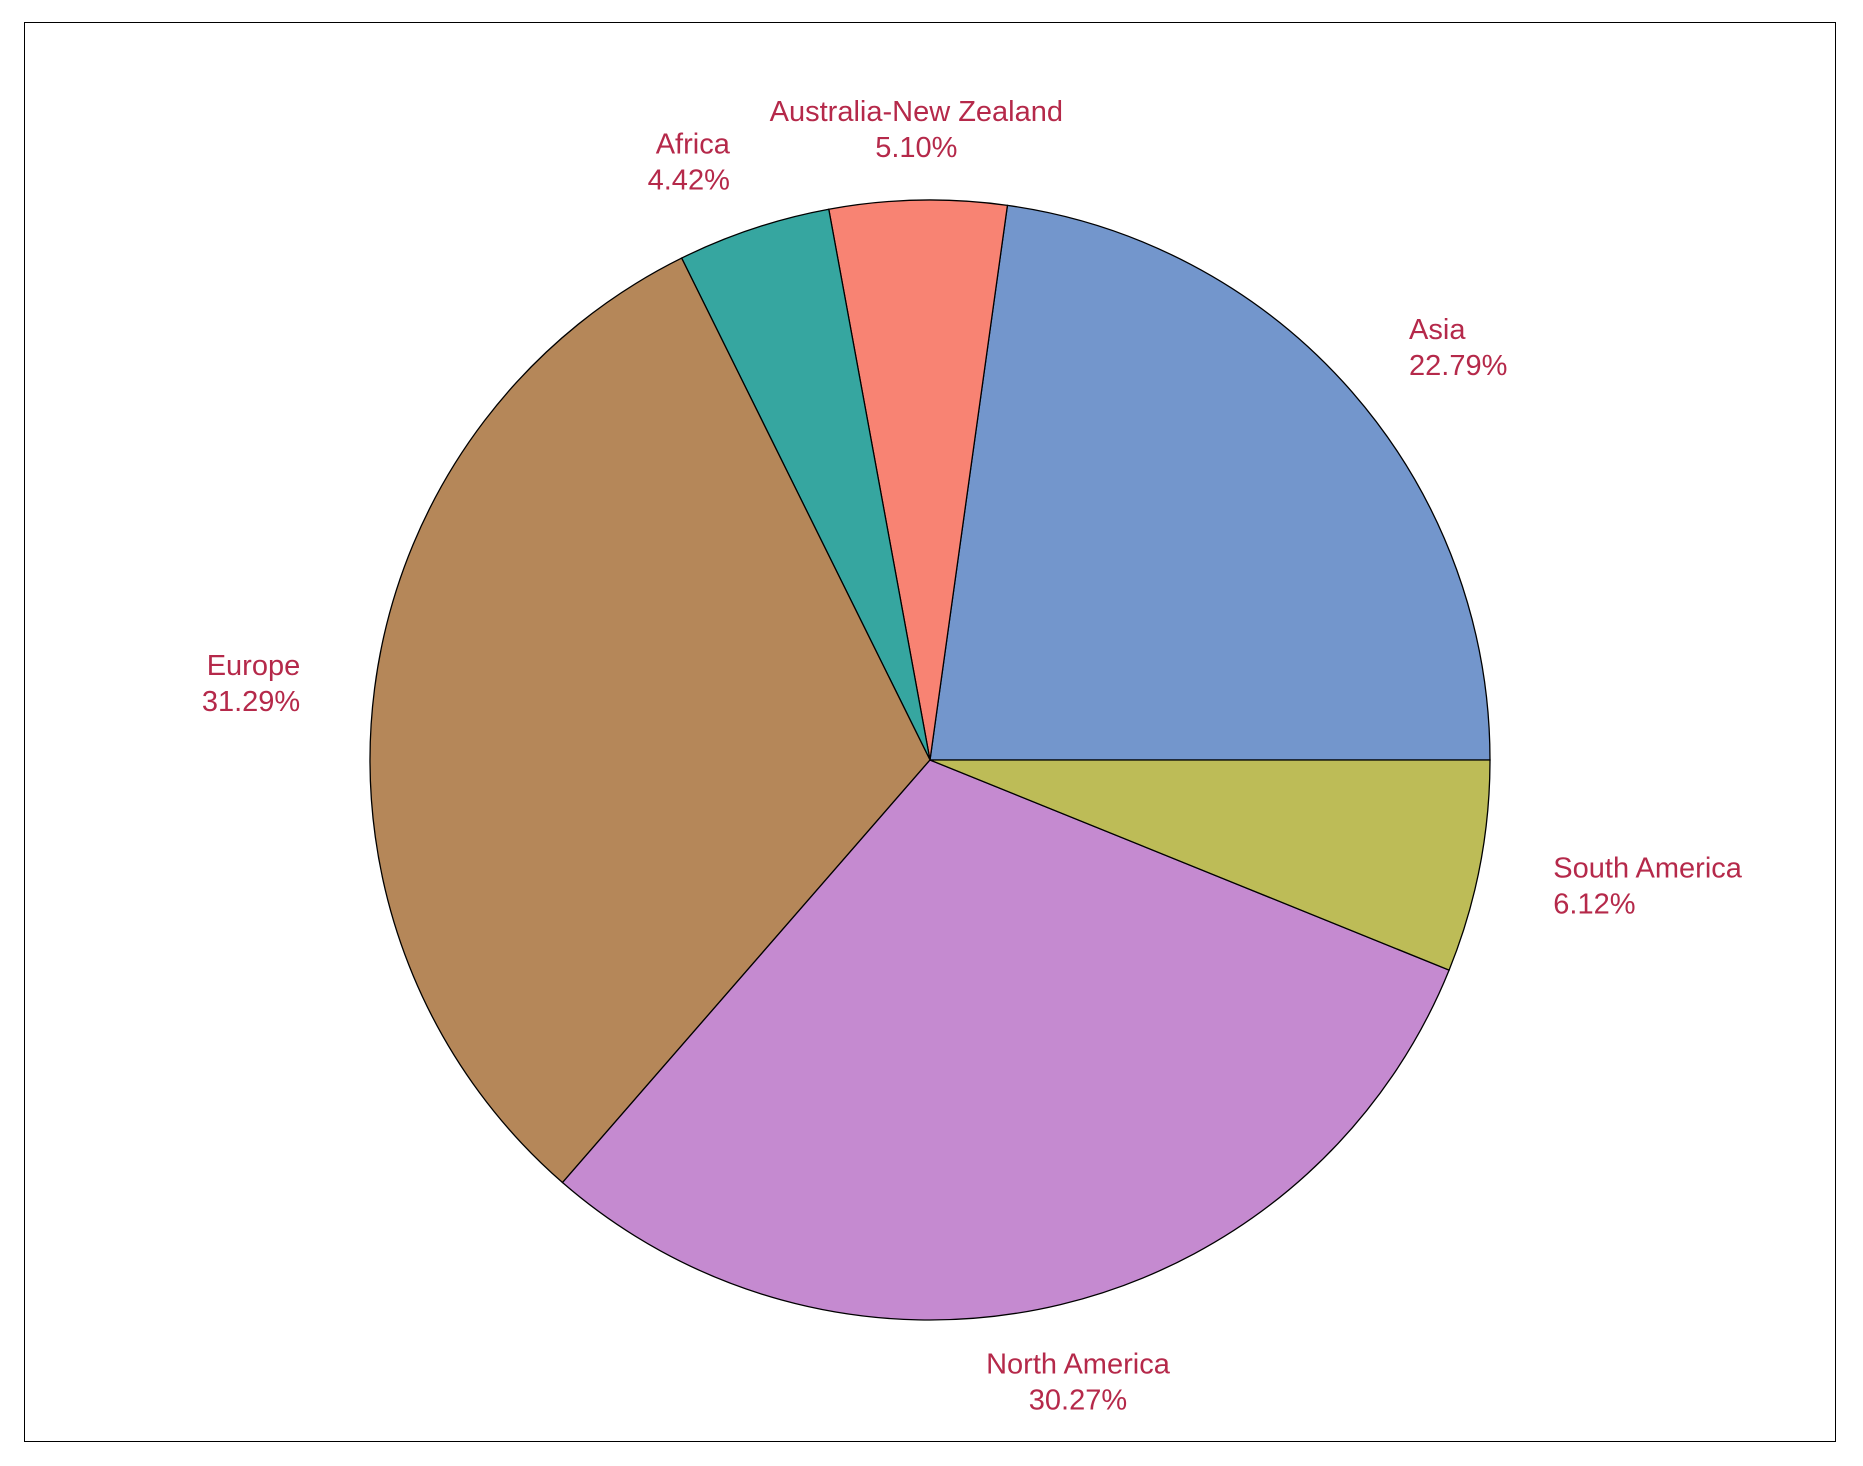 The height and width of the screenshot is (1466, 1863). Describe the element at coordinates (1594, 904) in the screenshot. I see `slice-percent-label: 6.12%` at that location.